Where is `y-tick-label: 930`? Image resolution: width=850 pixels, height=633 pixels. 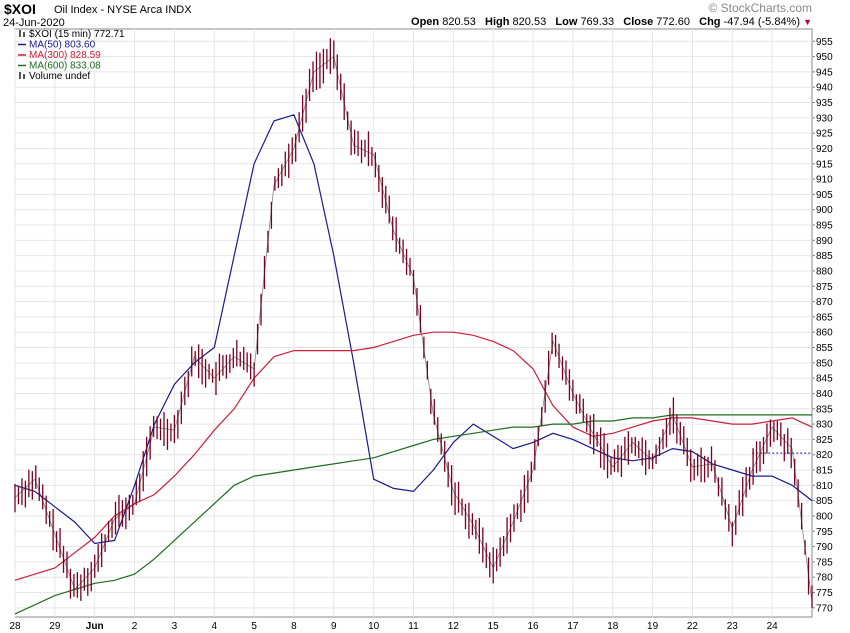 y-tick-label: 930 is located at coordinates (824, 118).